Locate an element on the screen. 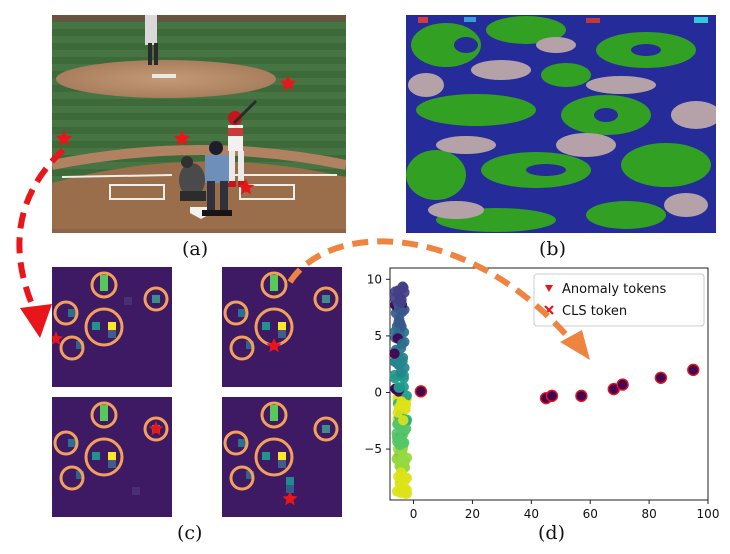 The height and width of the screenshot is (554, 730). x-tick-label: 100 is located at coordinates (708, 514).